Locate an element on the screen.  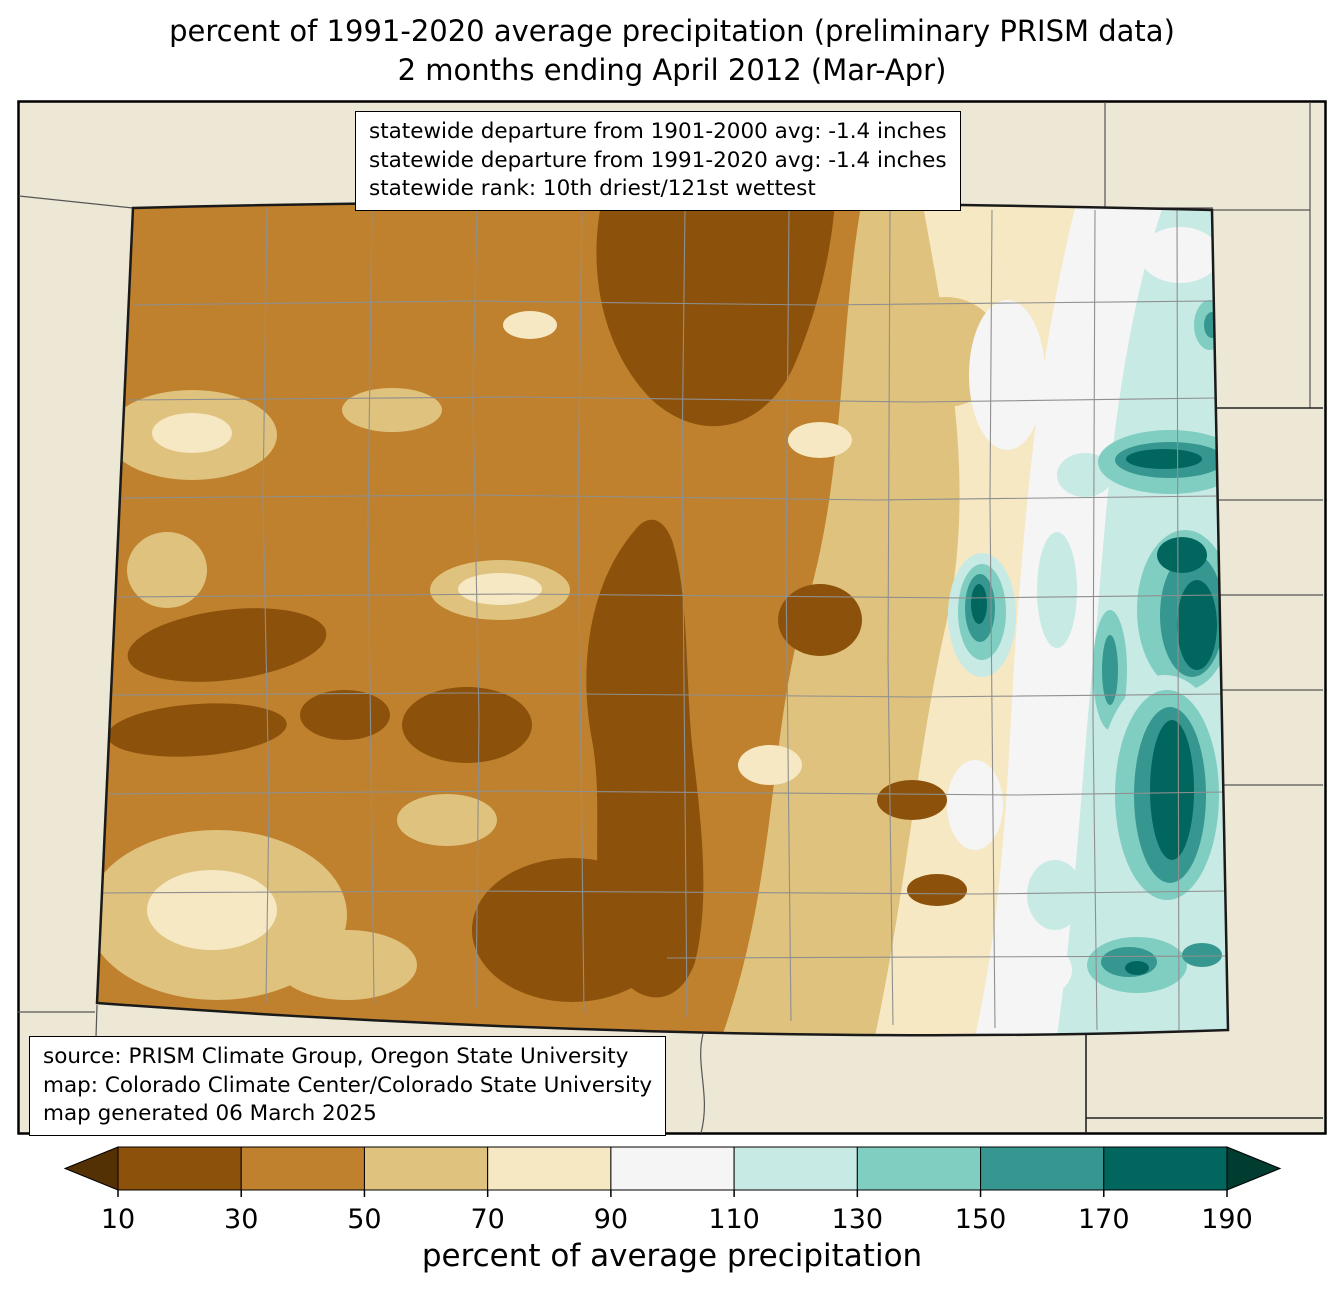
colorbar-tick-label: 150 is located at coordinates (981, 1219).